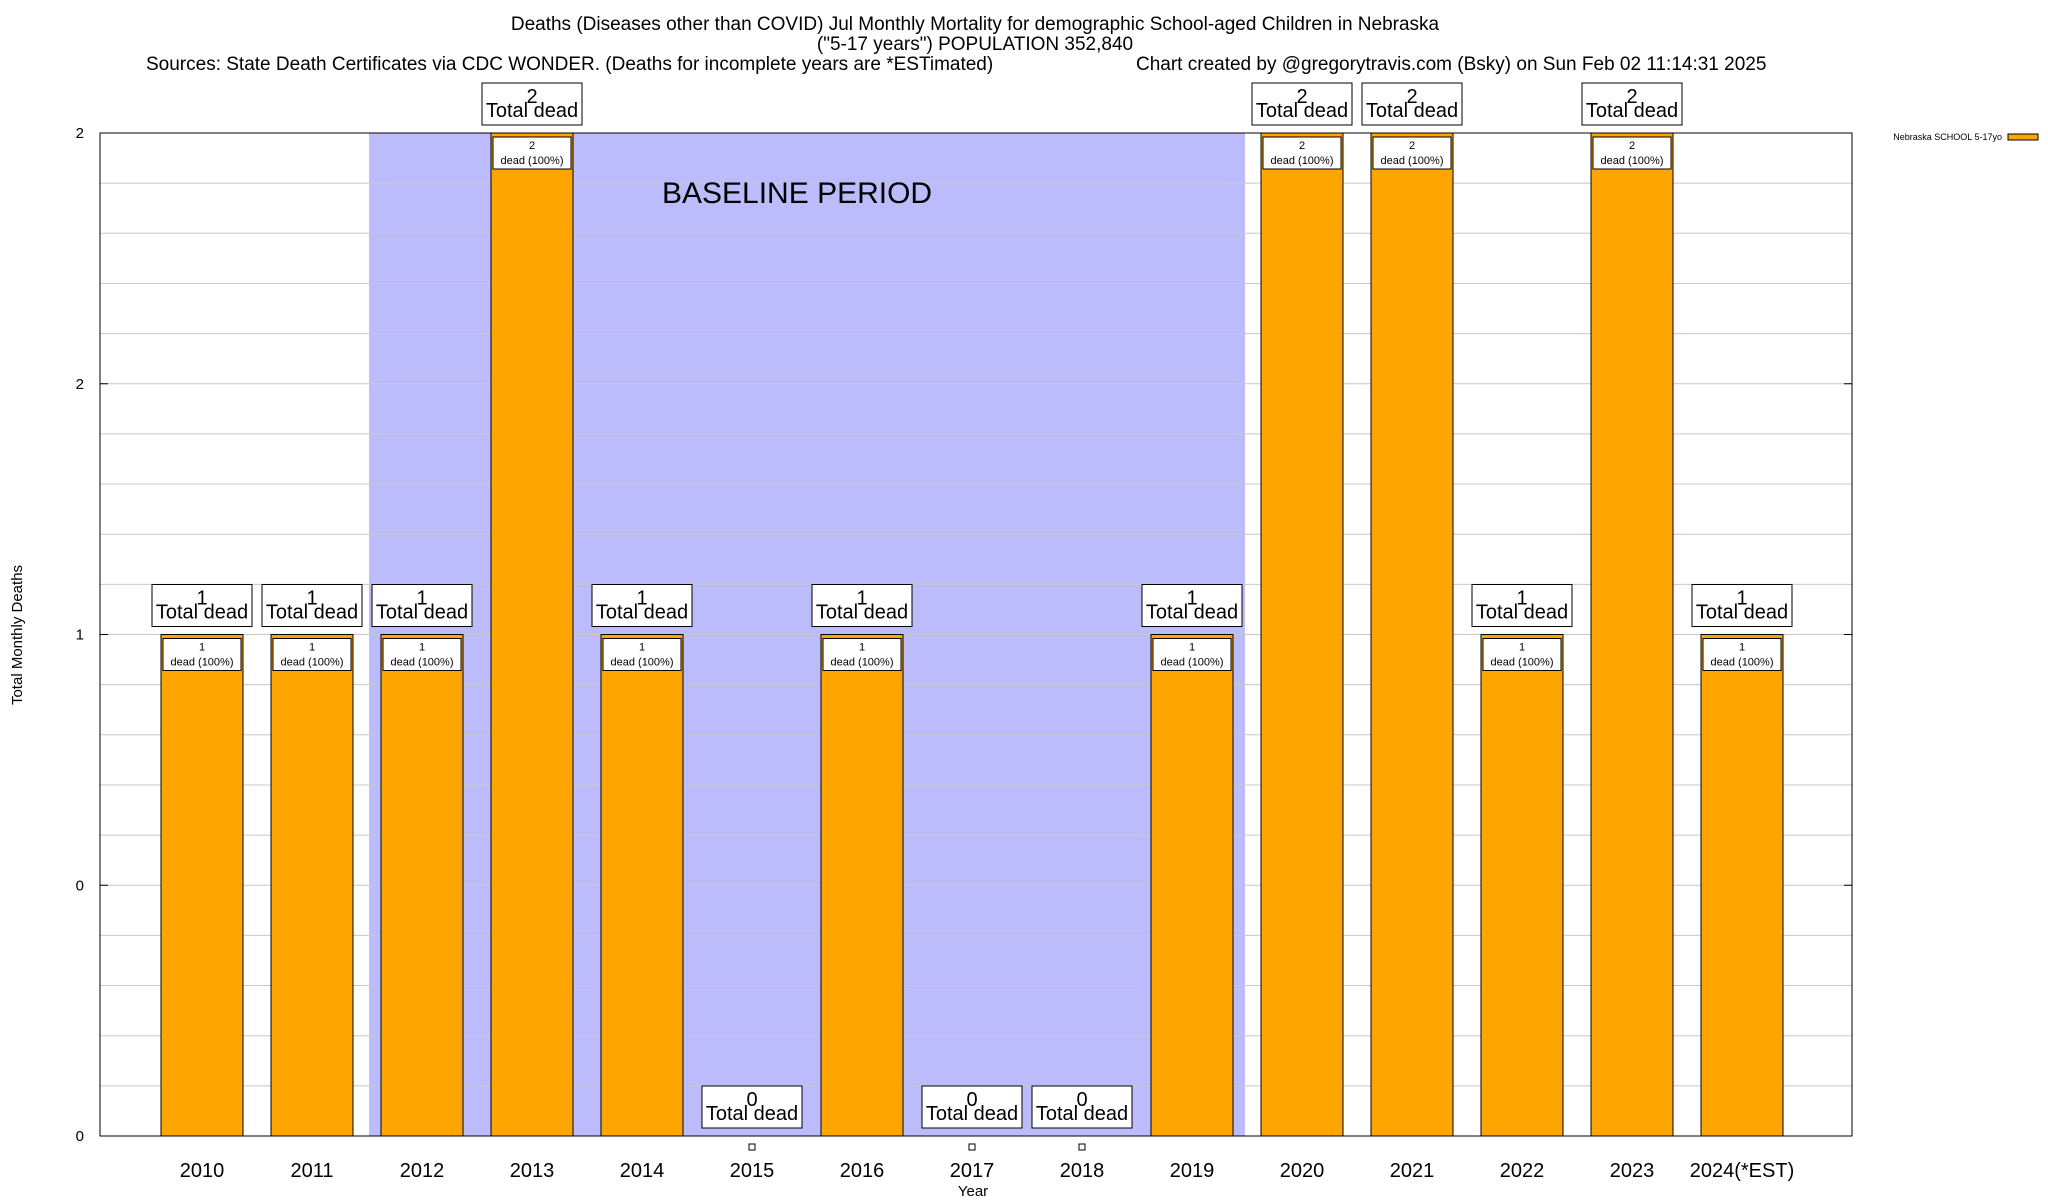  I want to click on y-axis-title: Total Monthly Deaths, so click(17, 635).